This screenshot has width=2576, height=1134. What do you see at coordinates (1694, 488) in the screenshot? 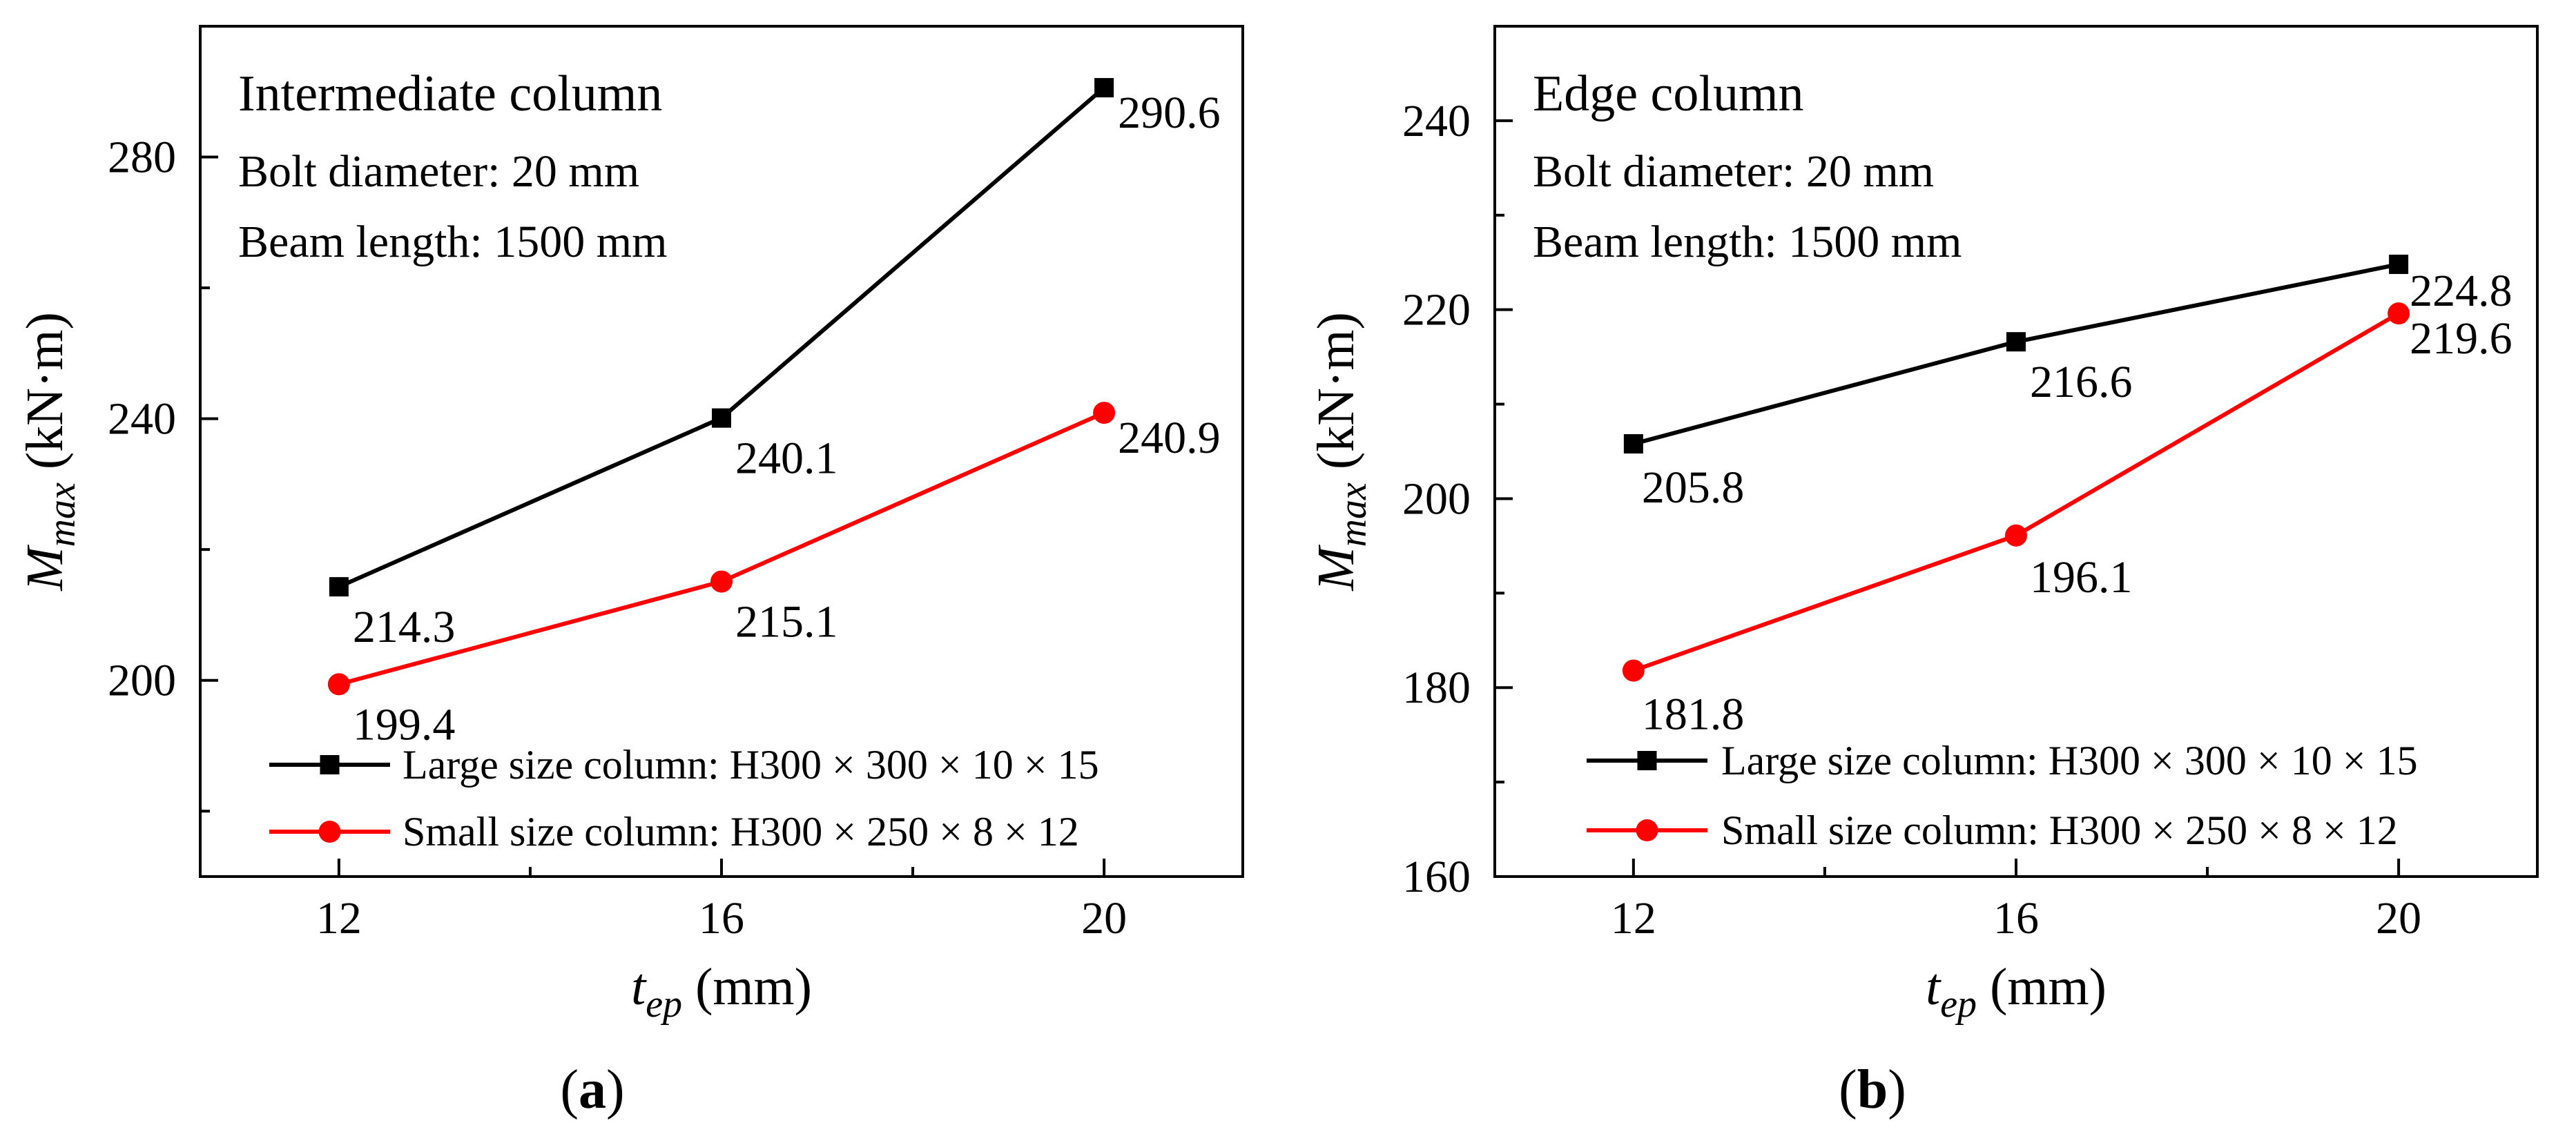
I see `data-label: 205.8` at bounding box center [1694, 488].